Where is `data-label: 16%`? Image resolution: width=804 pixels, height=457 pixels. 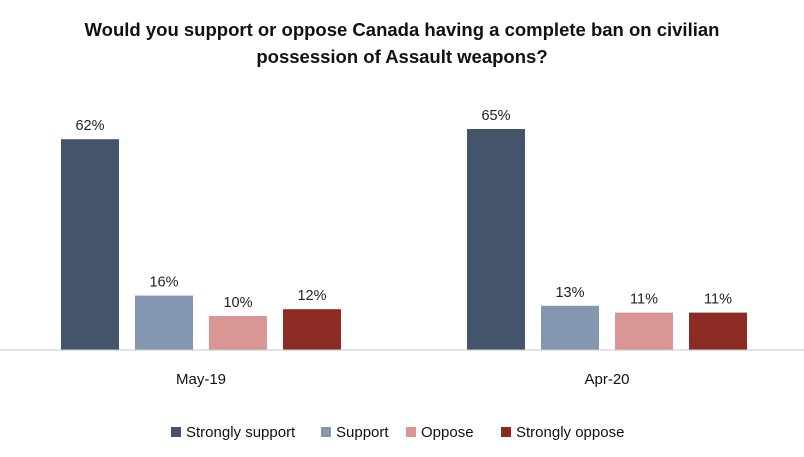 data-label: 16% is located at coordinates (163, 283).